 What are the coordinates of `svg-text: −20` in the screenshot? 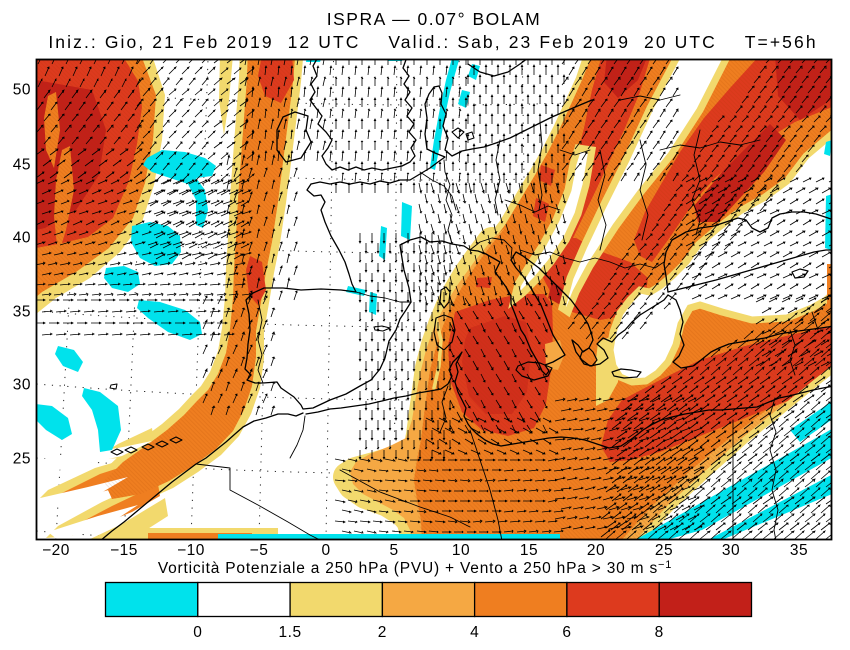 It's located at (56, 550).